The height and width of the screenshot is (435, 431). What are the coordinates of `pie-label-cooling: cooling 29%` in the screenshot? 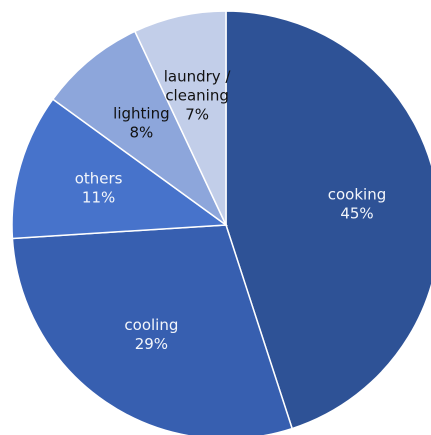 It's located at (151, 334).